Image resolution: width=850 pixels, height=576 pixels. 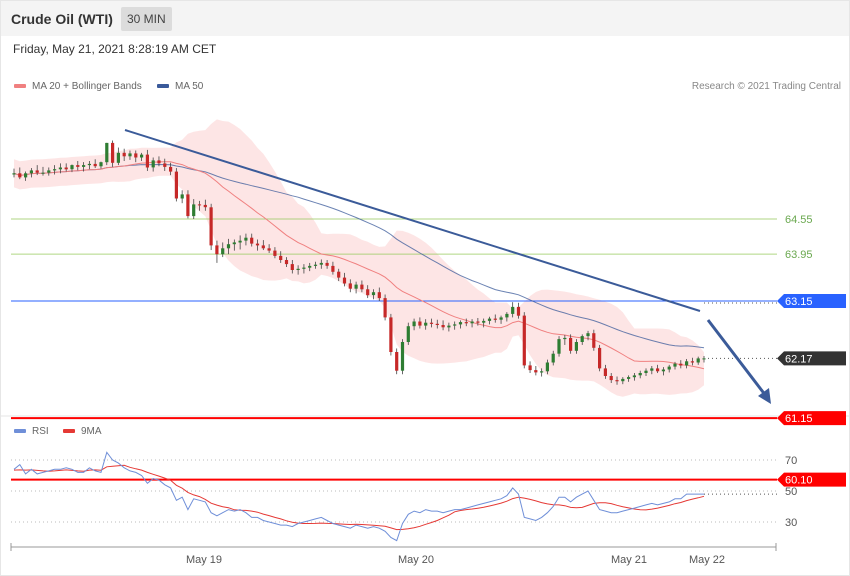 I want to click on rsi-legend-label: RSI, so click(x=40, y=431).